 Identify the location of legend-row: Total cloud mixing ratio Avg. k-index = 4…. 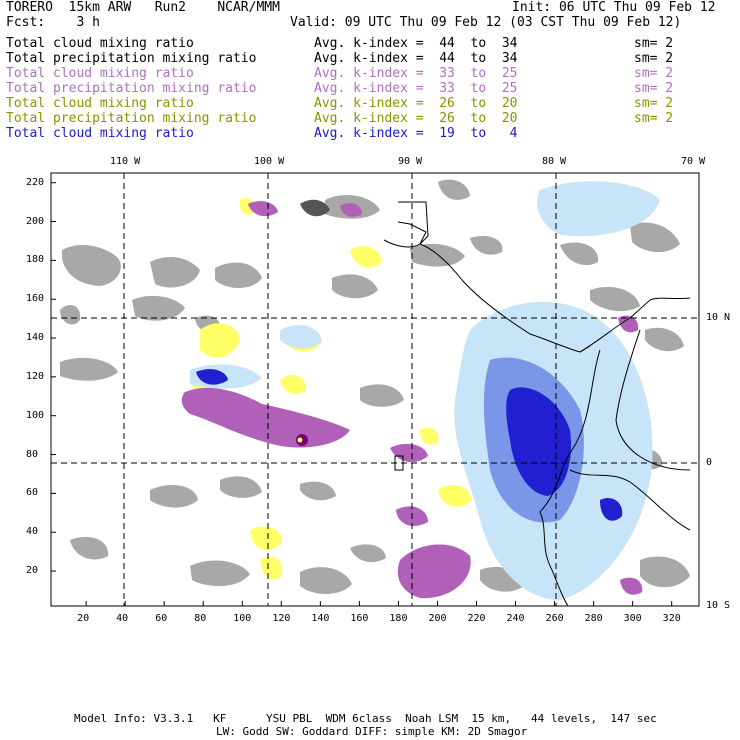
(371, 43).